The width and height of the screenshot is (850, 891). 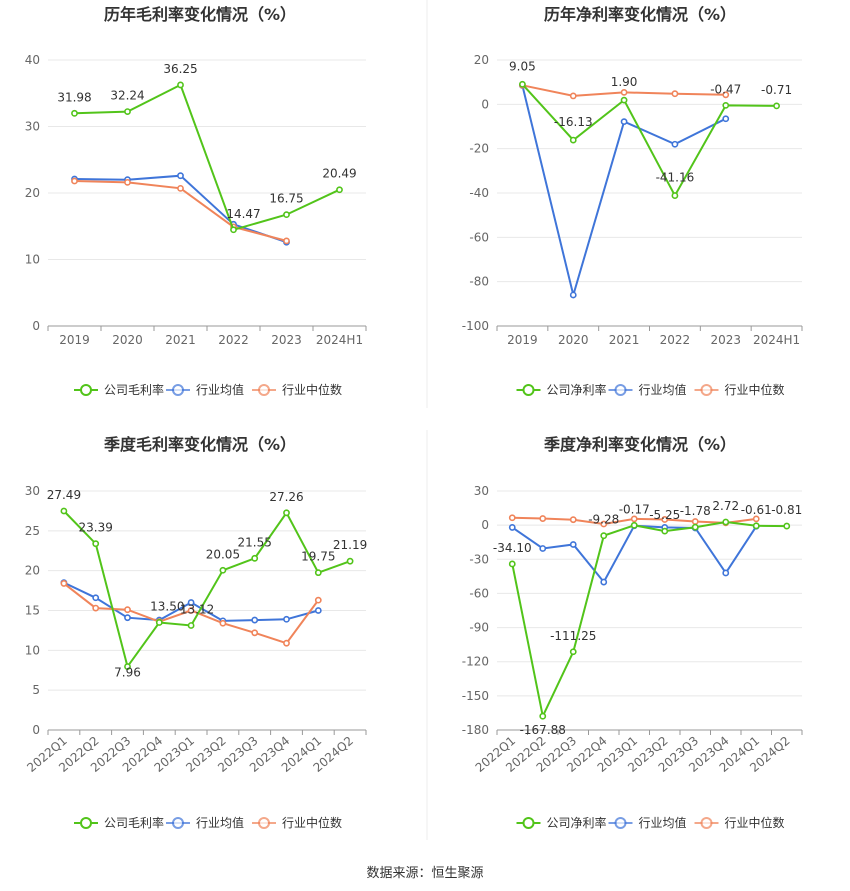 I want to click on data-label: 32.24, so click(x=127, y=96).